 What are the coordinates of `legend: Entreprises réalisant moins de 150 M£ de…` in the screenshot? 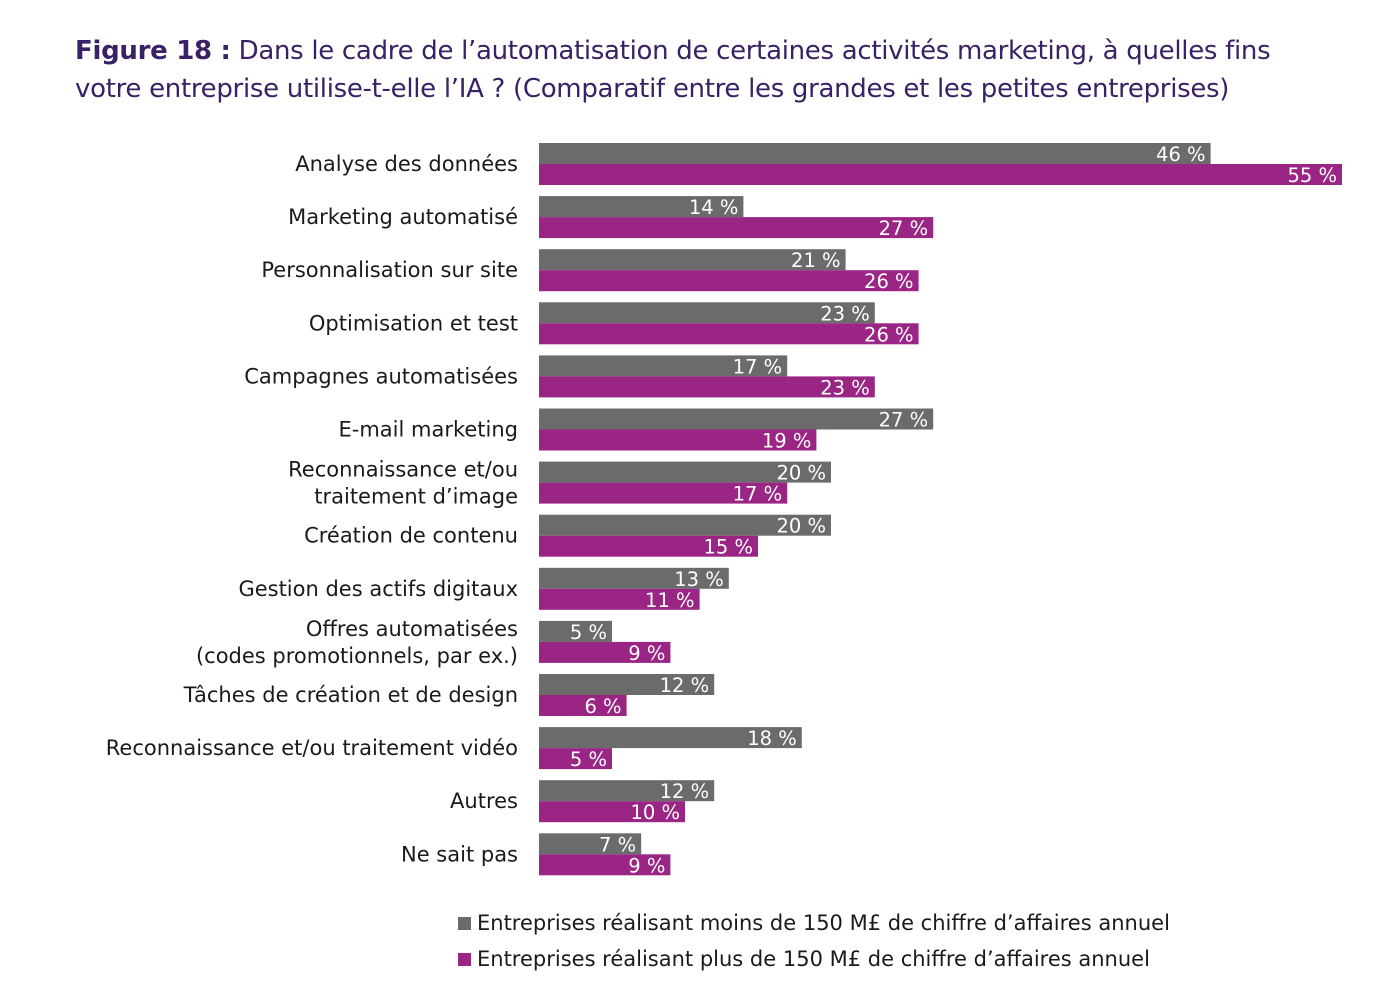 It's located at (814, 941).